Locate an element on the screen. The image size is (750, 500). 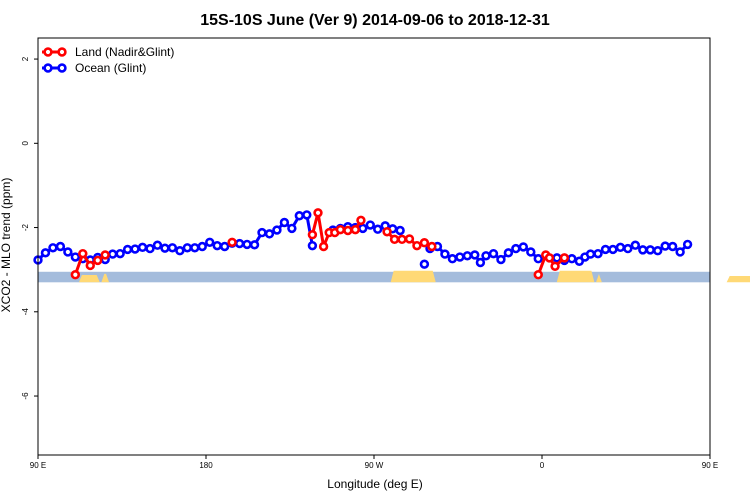
y-tick-label: -6 is located at coordinates (25, 396).